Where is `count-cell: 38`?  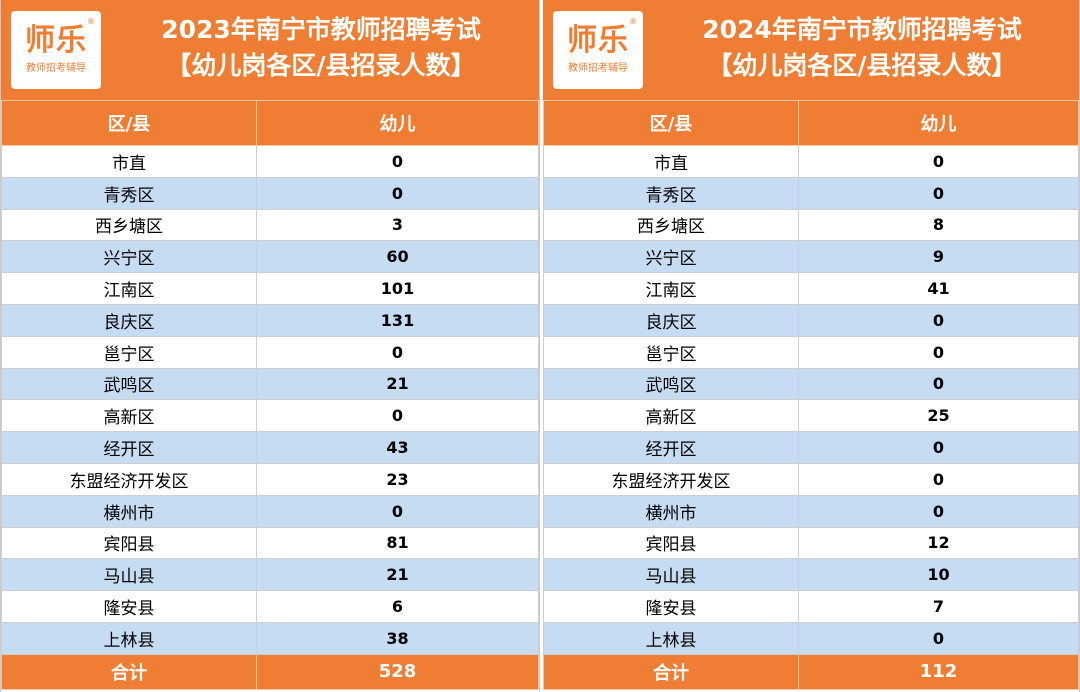
count-cell: 38 is located at coordinates (397, 638).